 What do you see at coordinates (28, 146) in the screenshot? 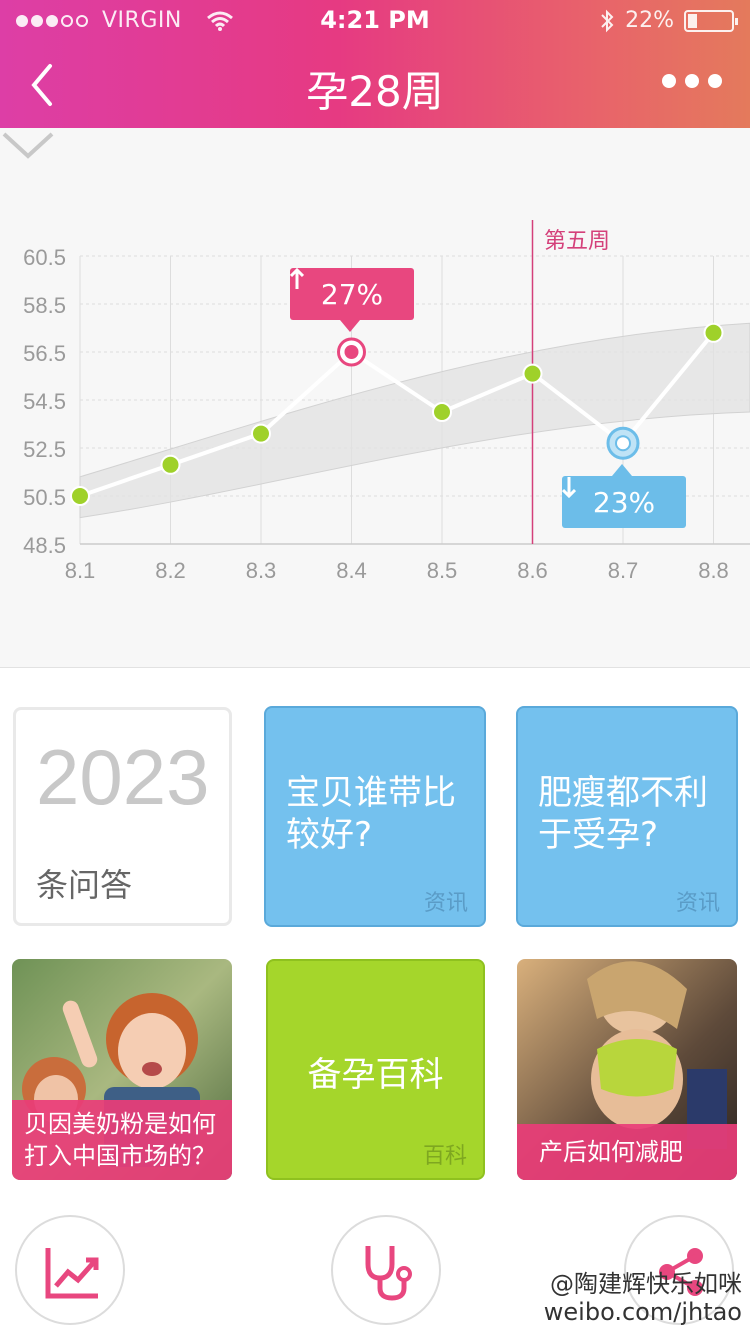
I see `chevron-down-icon` at bounding box center [28, 146].